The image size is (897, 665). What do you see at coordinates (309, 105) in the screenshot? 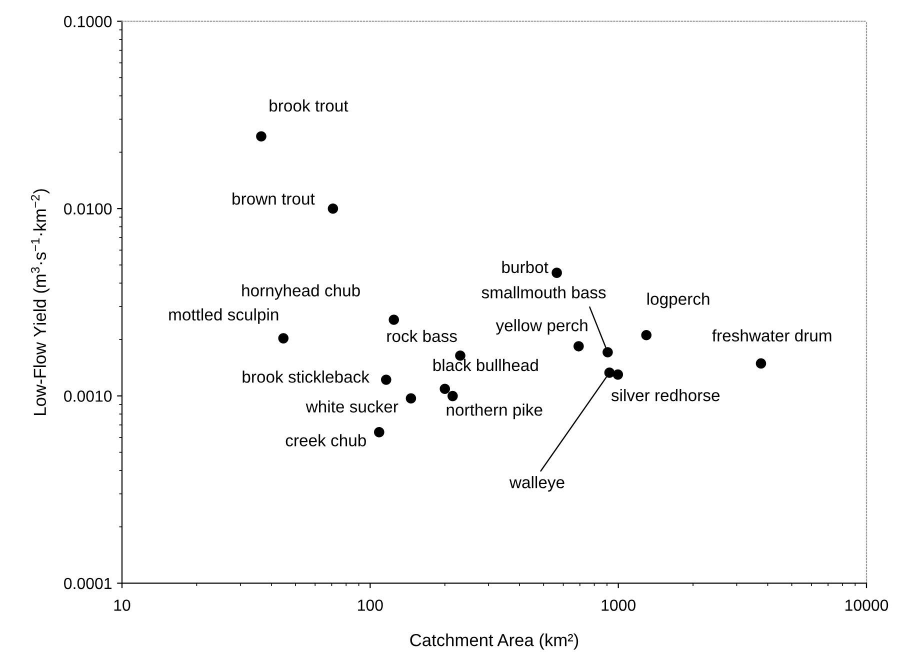
I see `annotation: brook trout` at bounding box center [309, 105].